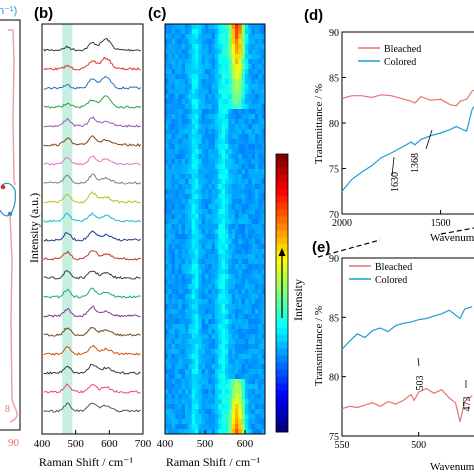 This screenshot has width=474, height=474. Describe the element at coordinates (13, 318) in the screenshot. I see `left-fragment-curve-lower` at that location.